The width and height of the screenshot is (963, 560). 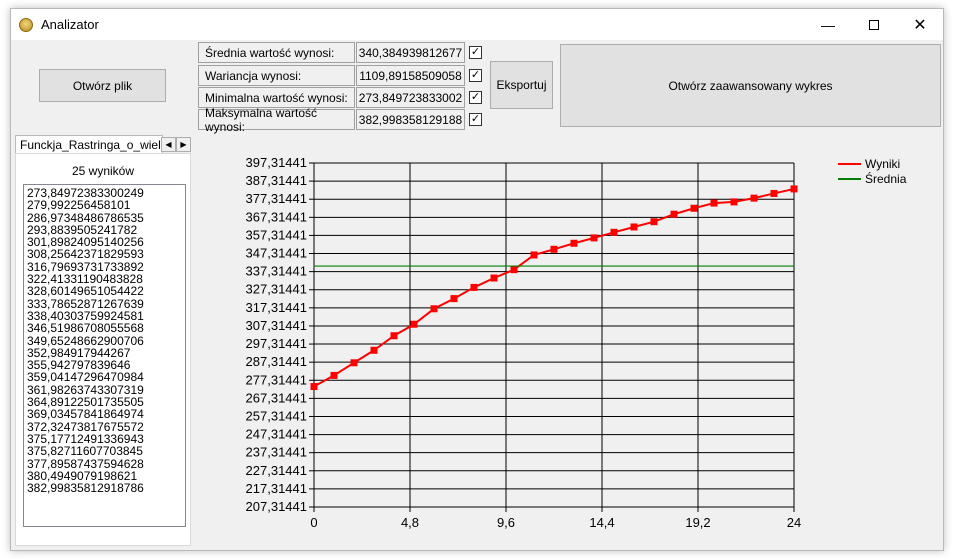 What do you see at coordinates (410, 119) in the screenshot?
I see `max-value: 382,998358129188` at bounding box center [410, 119].